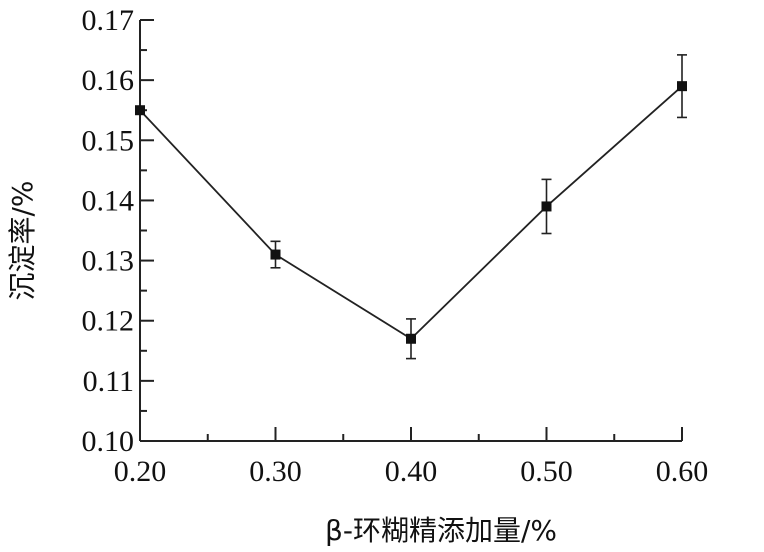  What do you see at coordinates (108, 321) in the screenshot?
I see `y-tick-label: 0.12` at bounding box center [108, 321].